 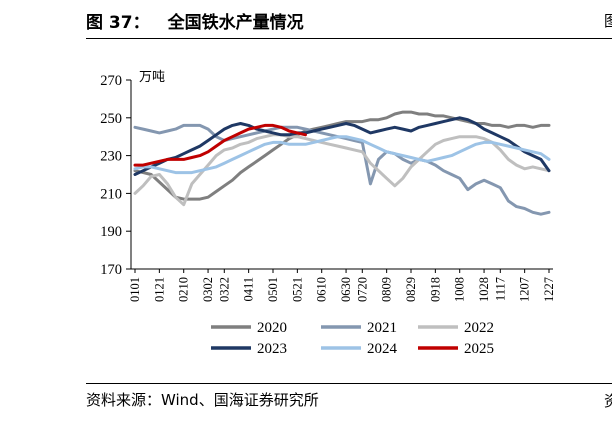 I want to click on x-tick-label: 0521, so click(x=297, y=289).